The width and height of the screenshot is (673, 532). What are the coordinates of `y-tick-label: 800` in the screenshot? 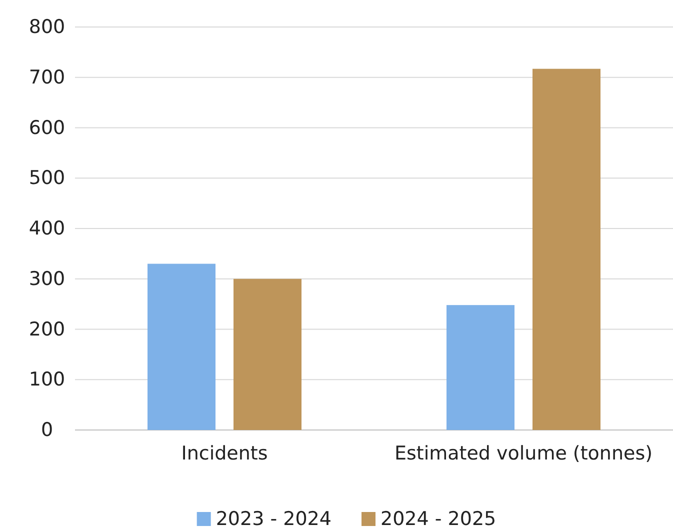 It's located at (47, 27).